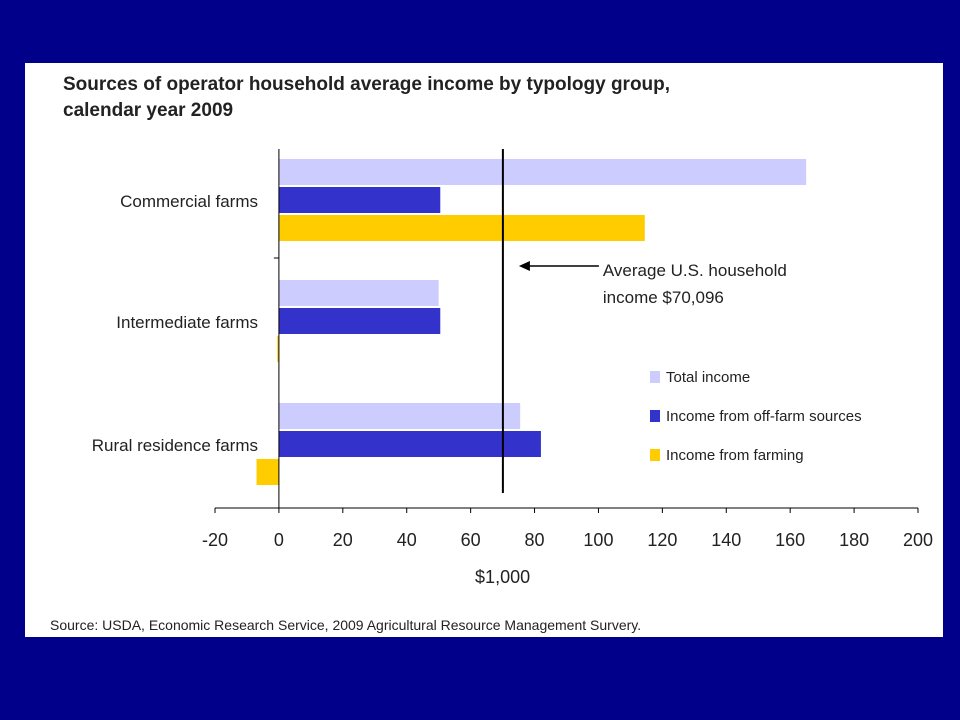 This screenshot has width=960, height=720. I want to click on x-tick-label: 0, so click(279, 540).